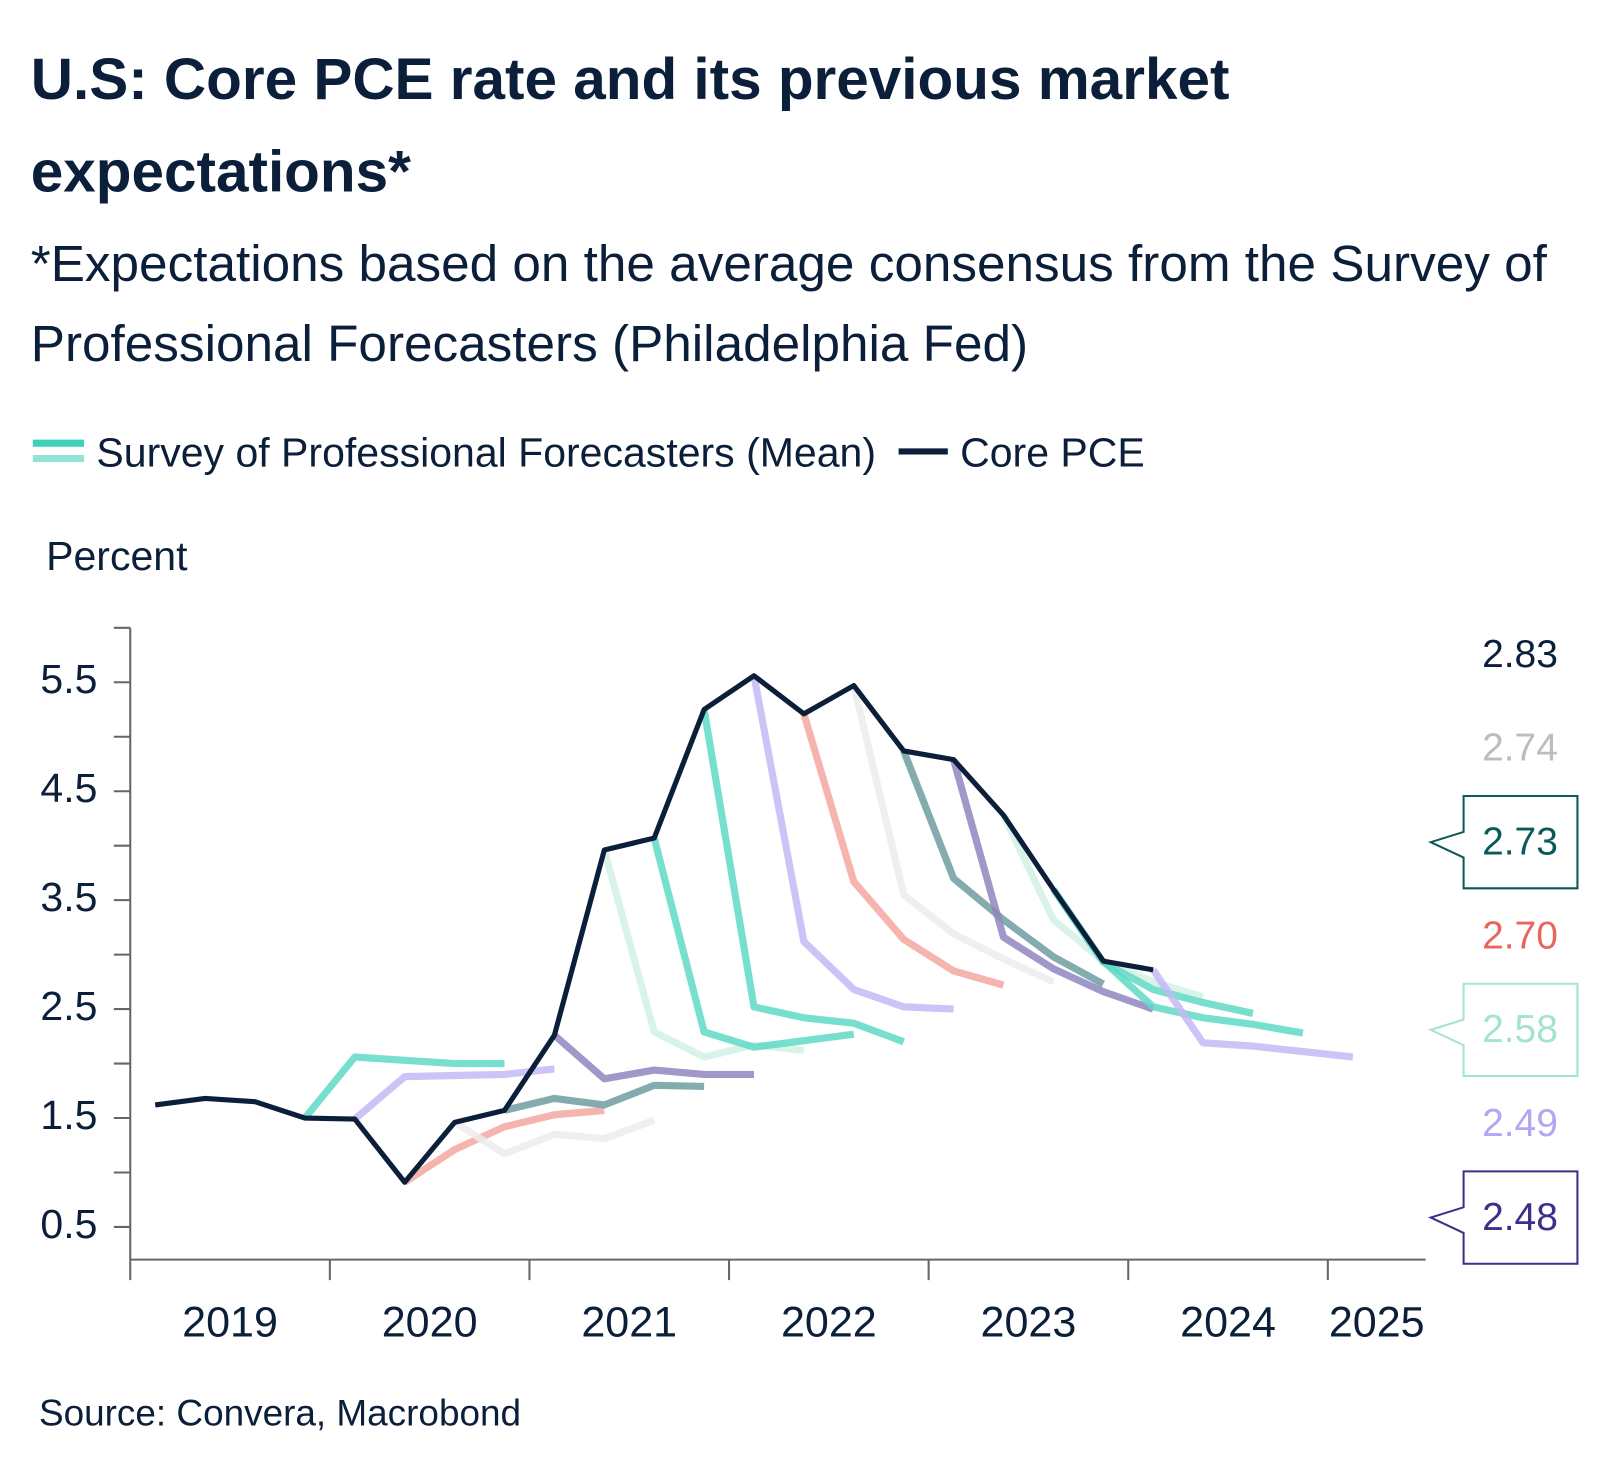 The width and height of the screenshot is (1600, 1470). I want to click on y-tick-label: 3.5, so click(68, 897).